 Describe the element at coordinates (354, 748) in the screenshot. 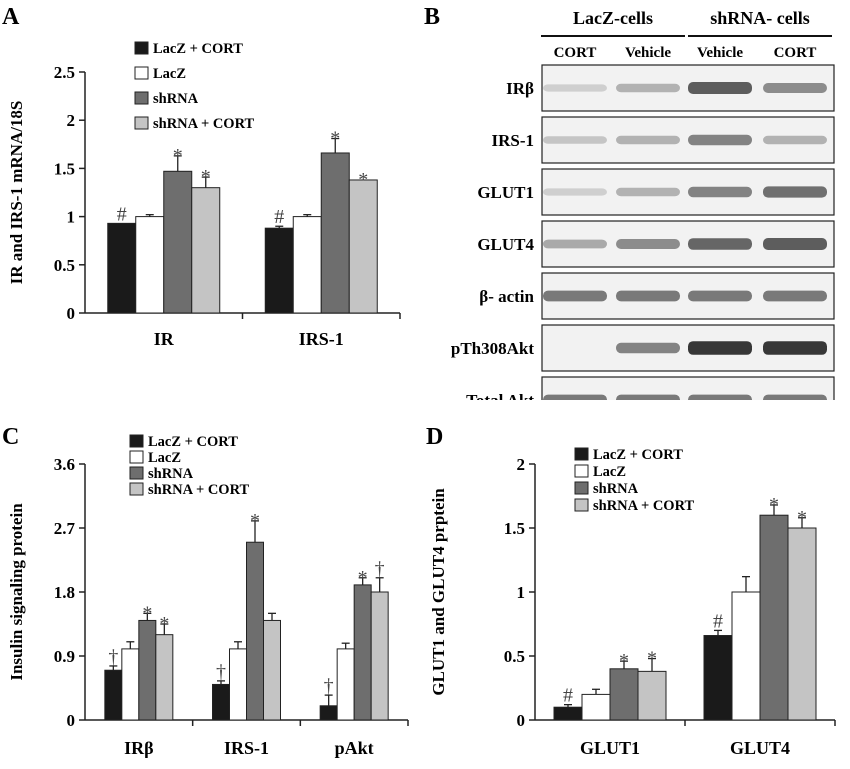

I see `x-tick-label: pAkt` at that location.